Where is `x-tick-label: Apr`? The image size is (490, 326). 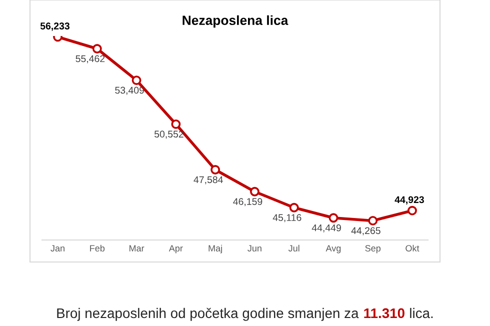
x-tick-label: Apr is located at coordinates (175, 249).